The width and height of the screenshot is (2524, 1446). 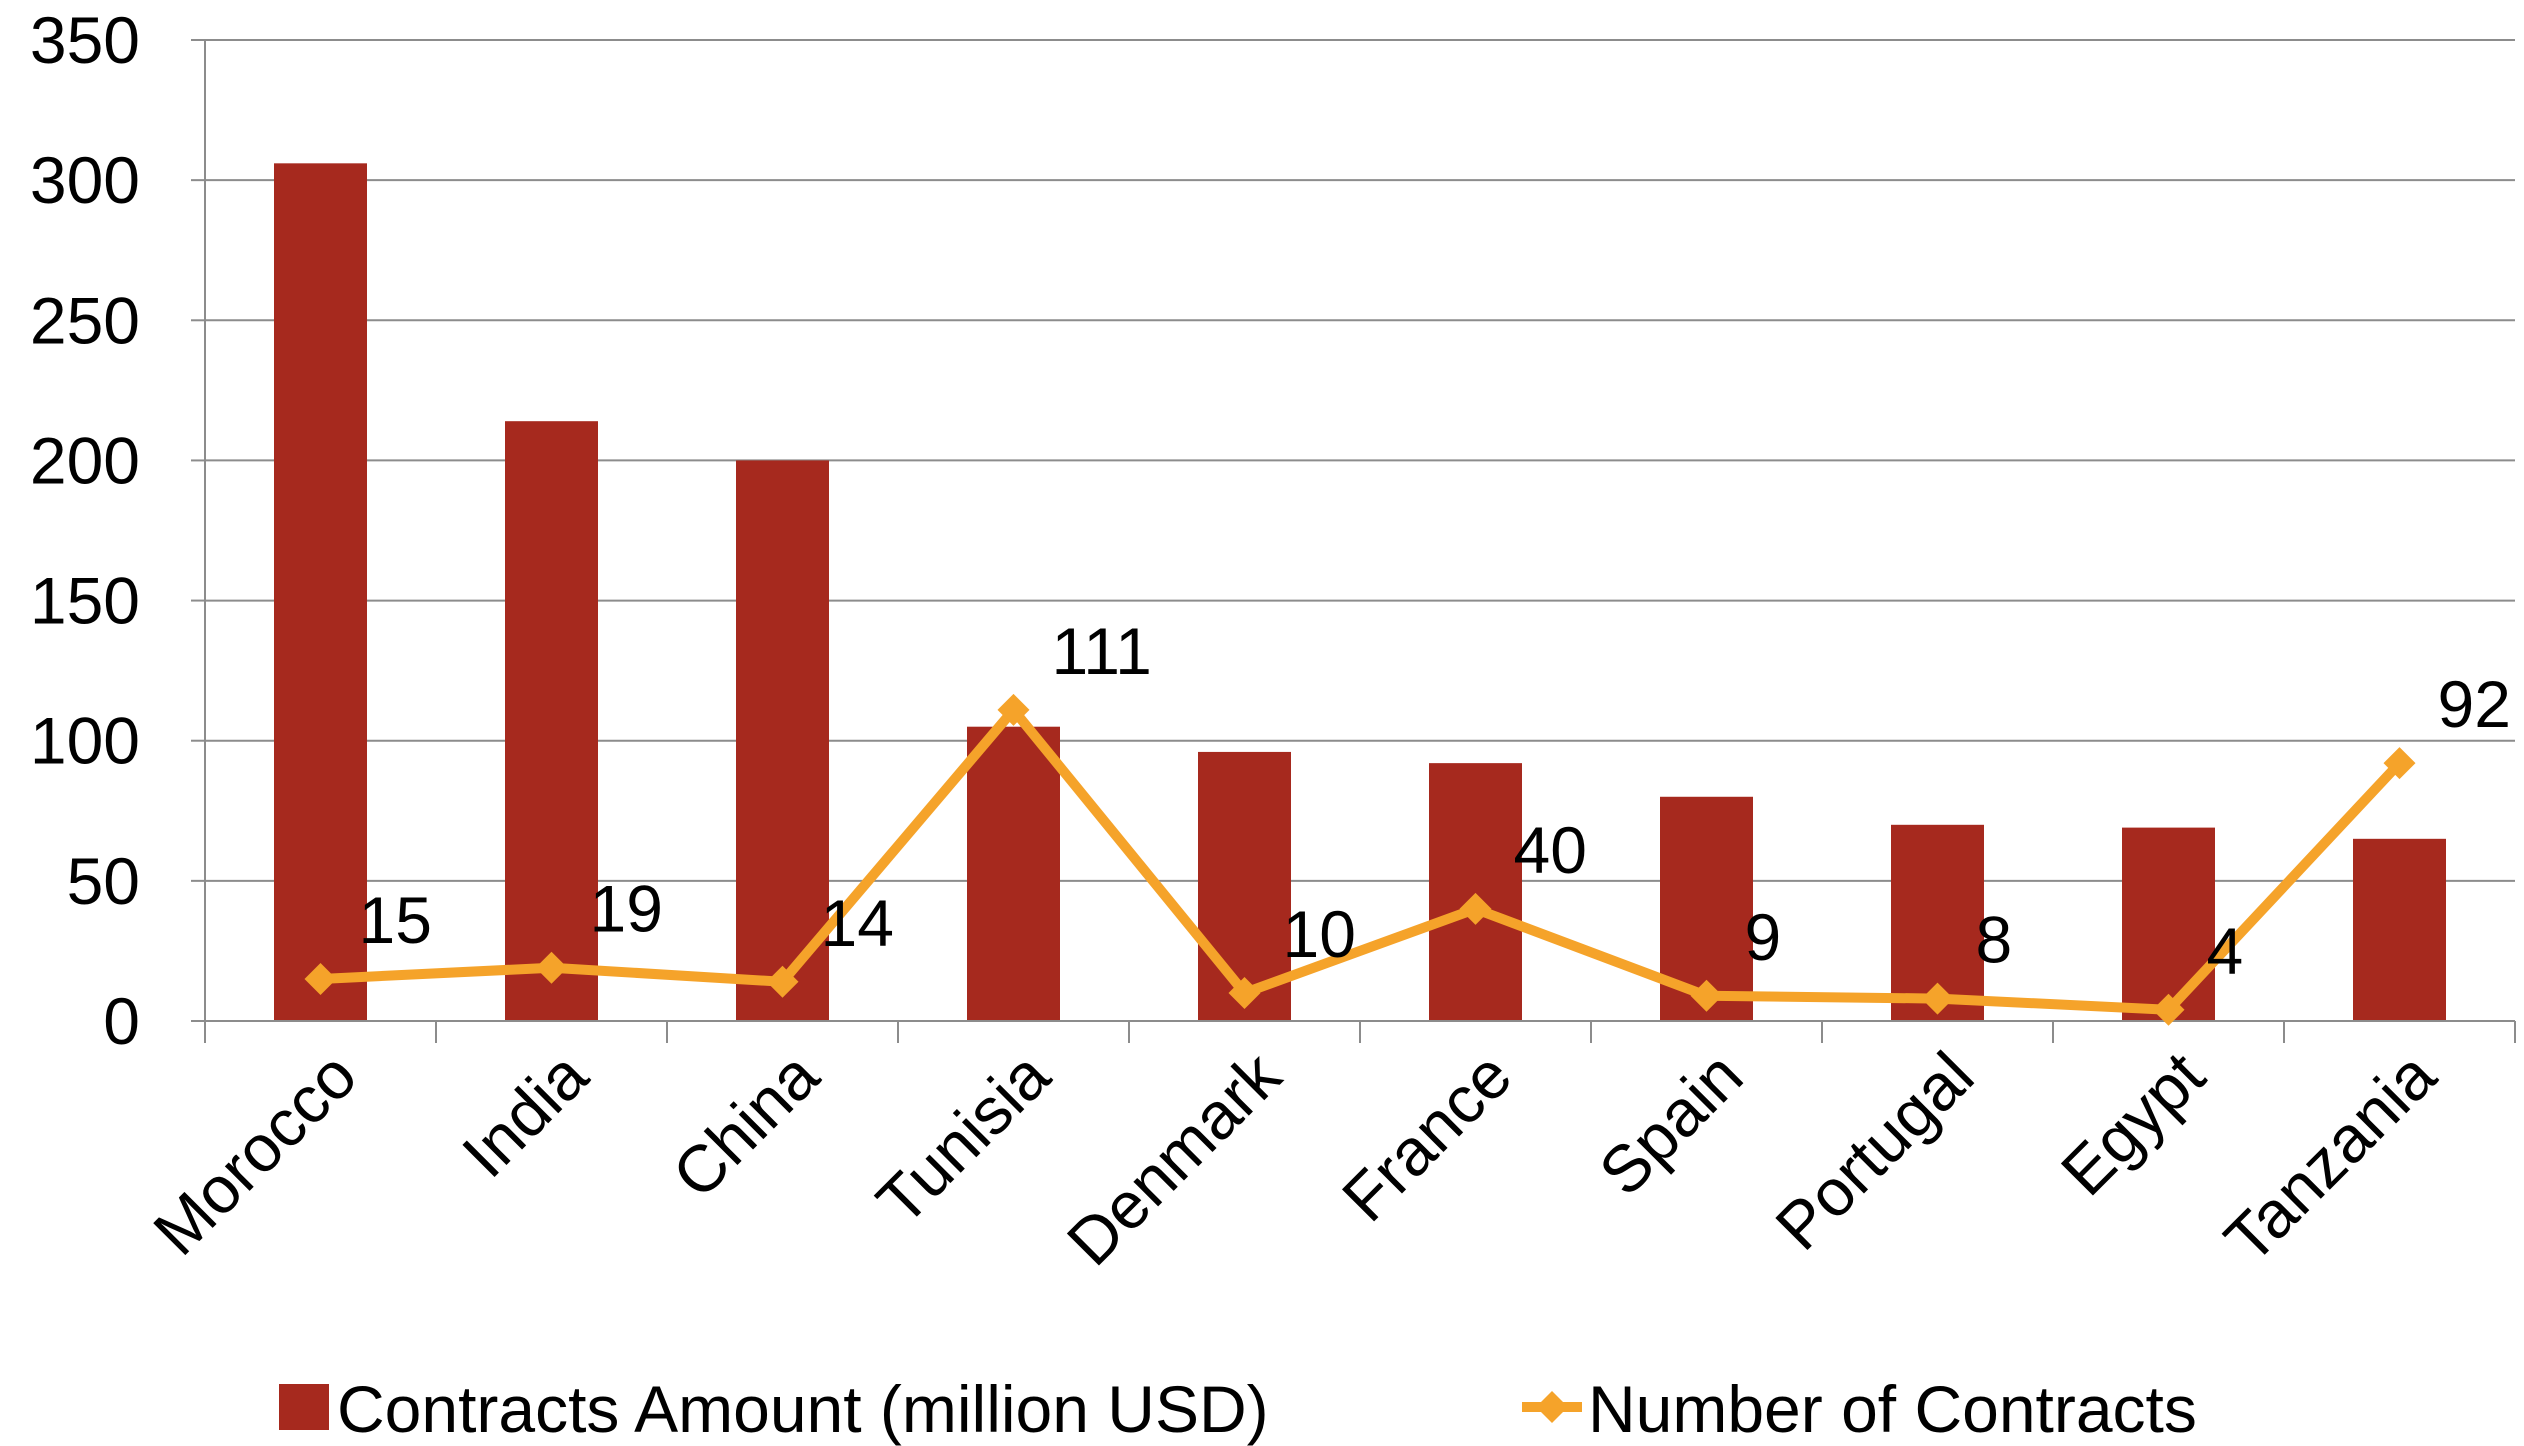 What do you see at coordinates (320, 592) in the screenshot?
I see `bar-morocco` at bounding box center [320, 592].